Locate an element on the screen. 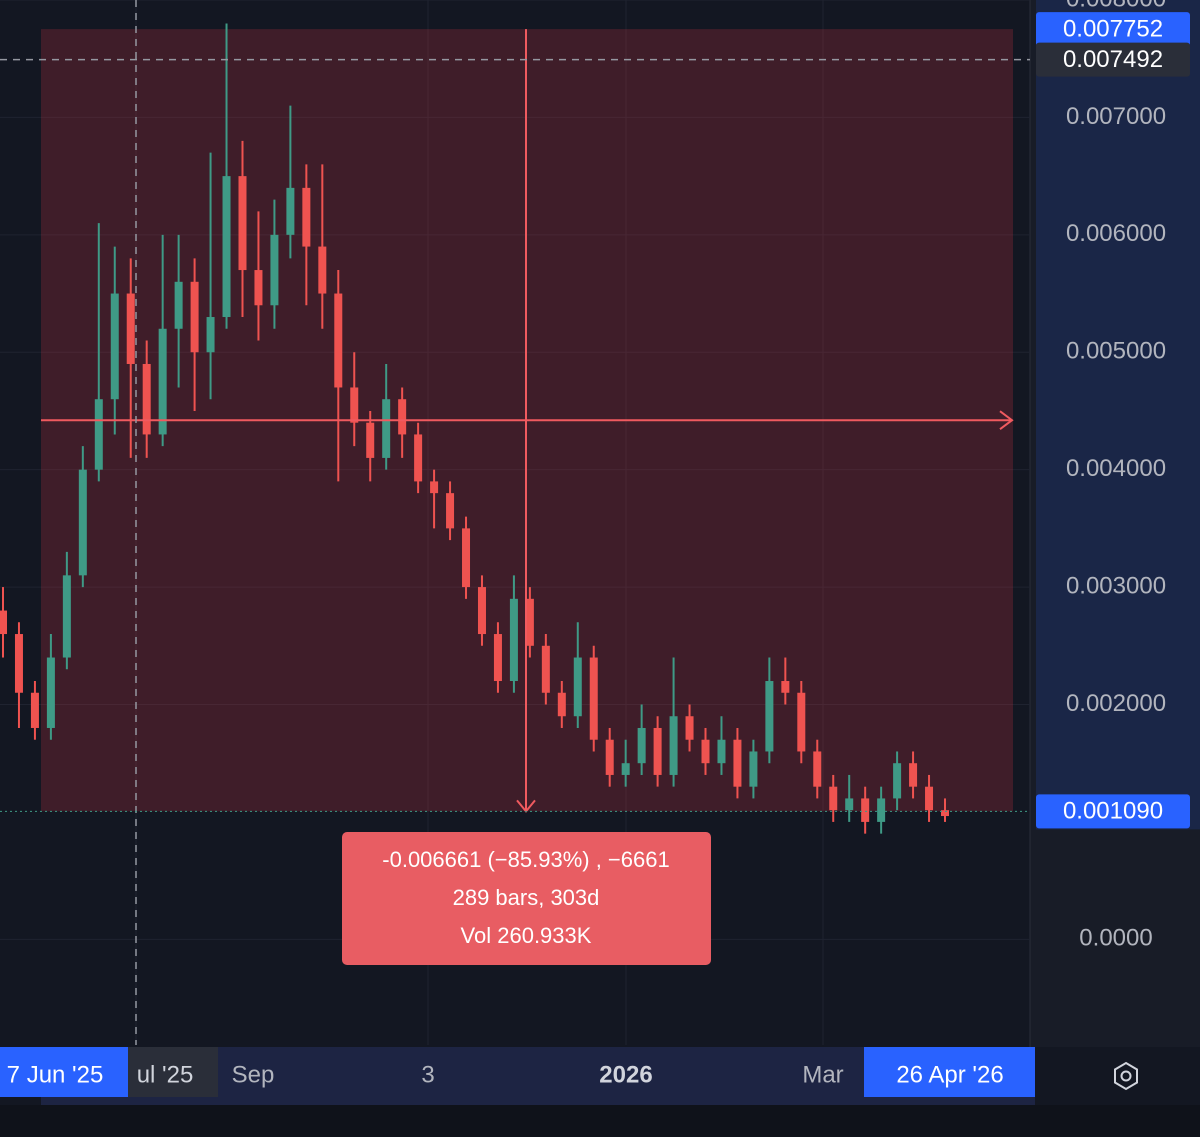  settings-icon is located at coordinates (1126, 1076).